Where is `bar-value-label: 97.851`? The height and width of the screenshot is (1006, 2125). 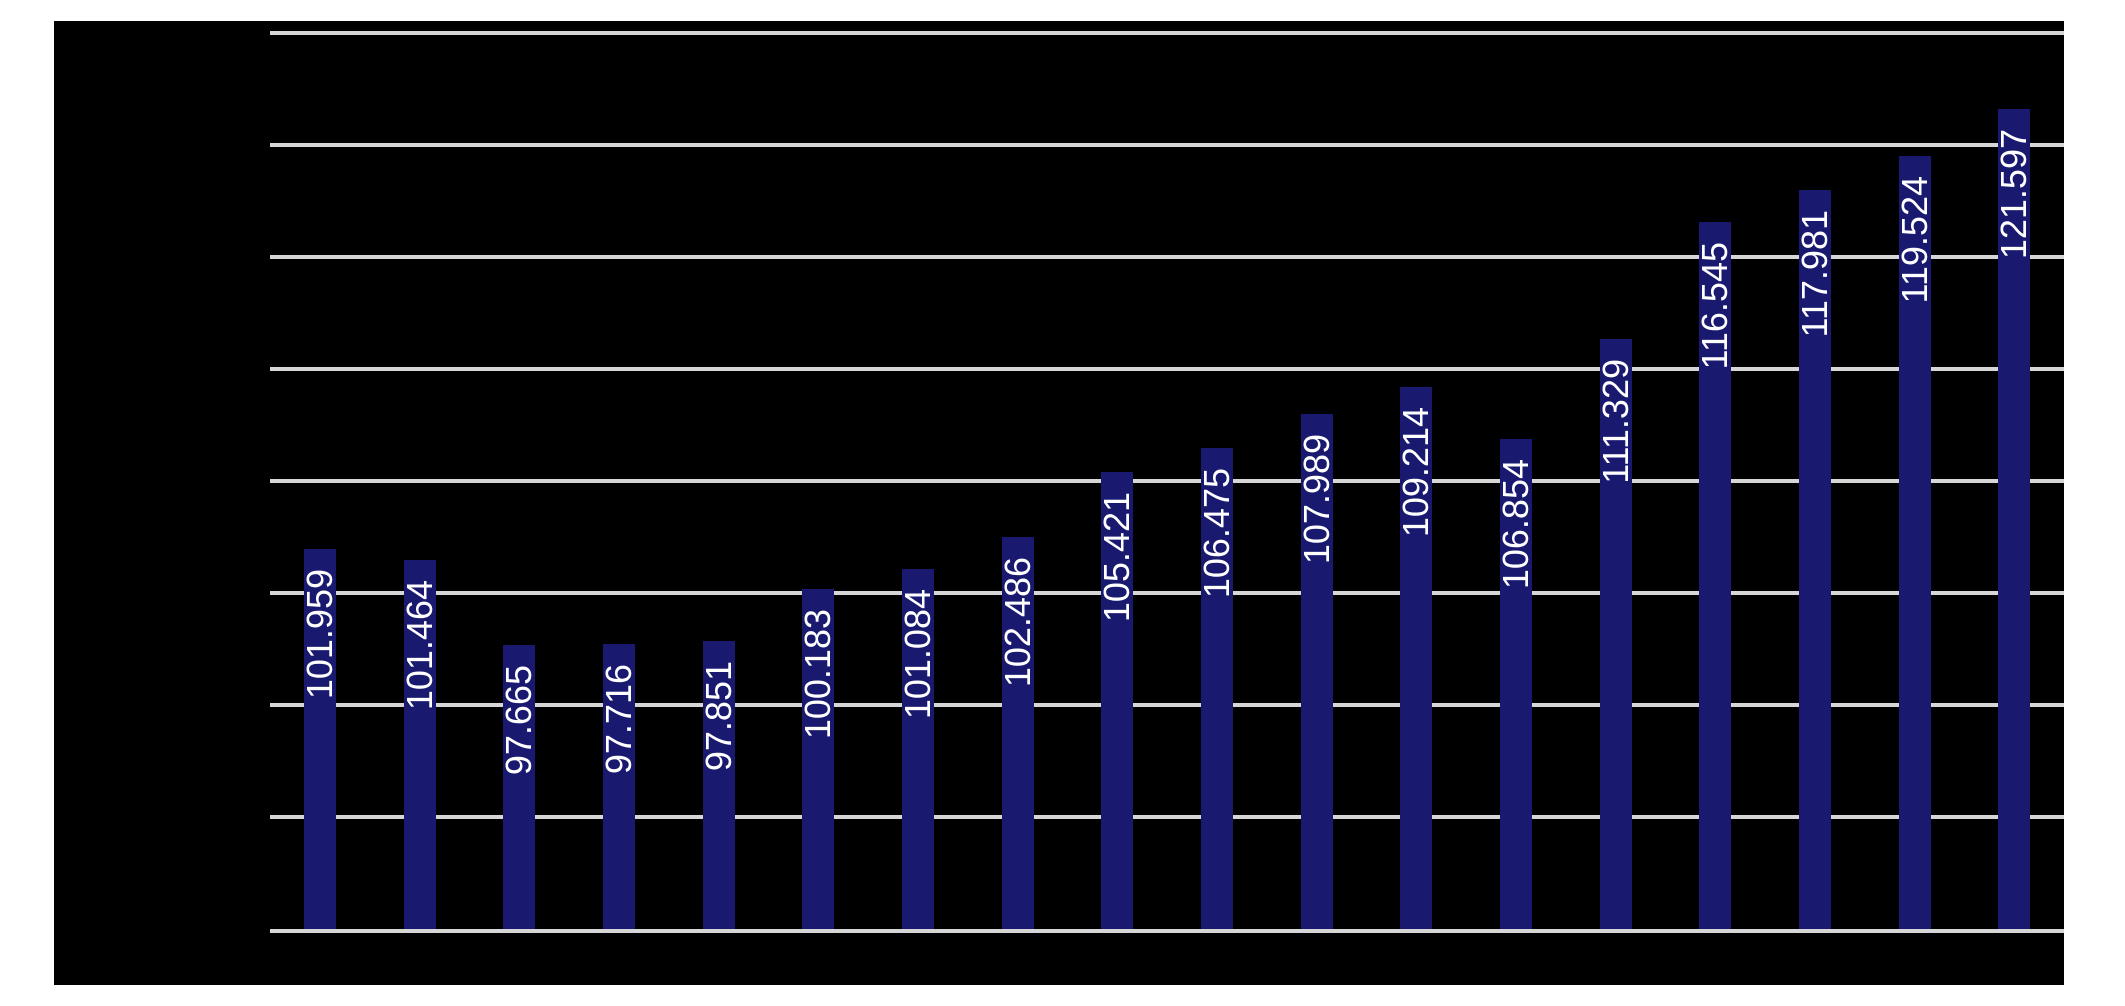
bar-value-label: 97.851 is located at coordinates (718, 716).